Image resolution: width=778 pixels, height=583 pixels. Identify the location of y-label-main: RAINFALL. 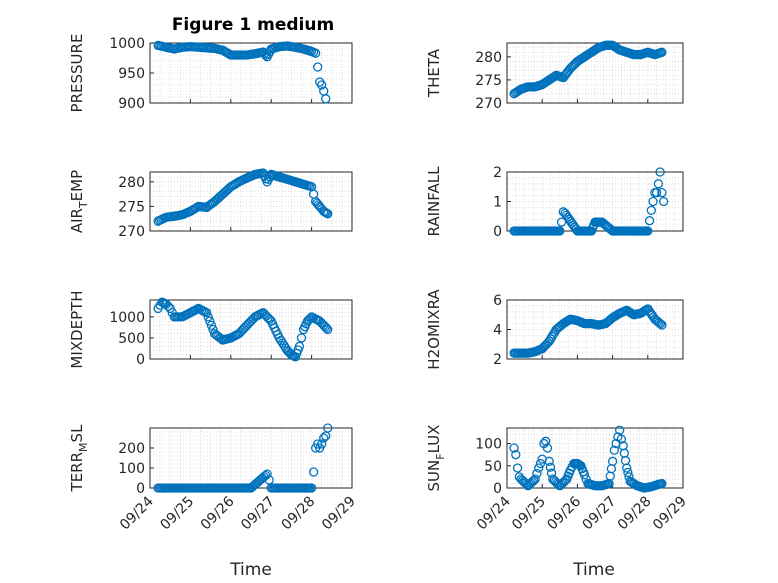
(434, 201).